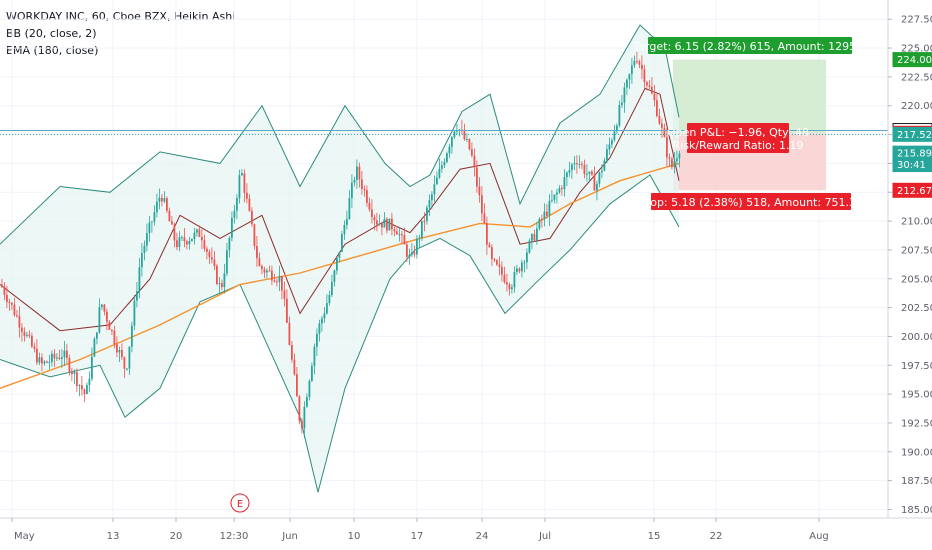 The image size is (932, 550). I want to click on price-tick-label: 207.50, so click(916, 250).